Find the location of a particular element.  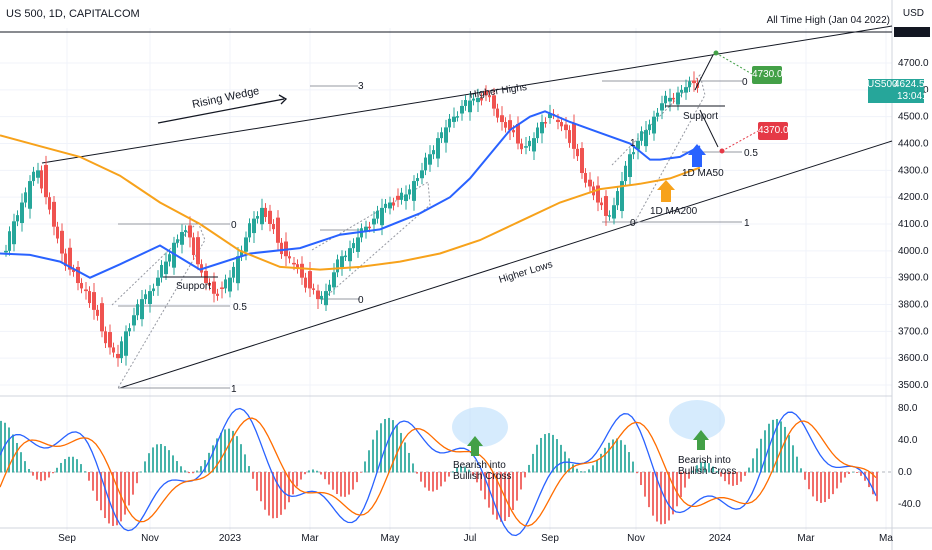

fib-label: 1 is located at coordinates (234, 389).